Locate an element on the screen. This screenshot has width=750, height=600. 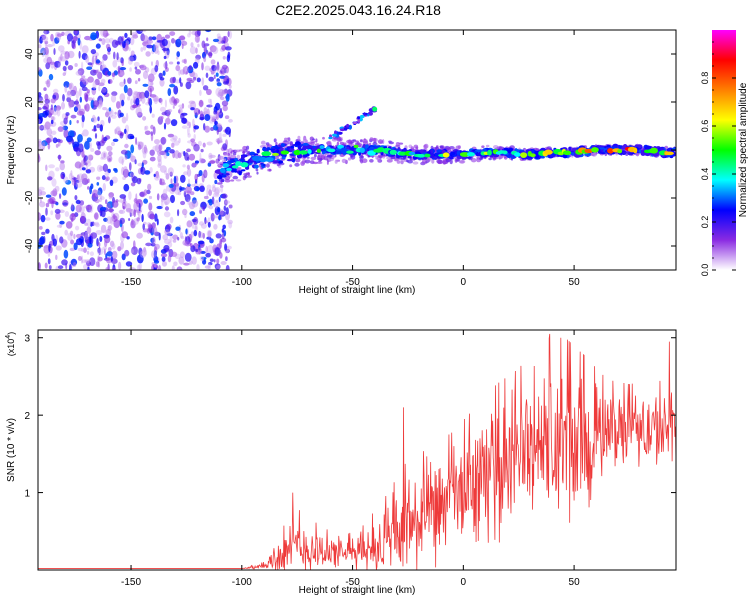
colorbar-gradient is located at coordinates (724, 150).